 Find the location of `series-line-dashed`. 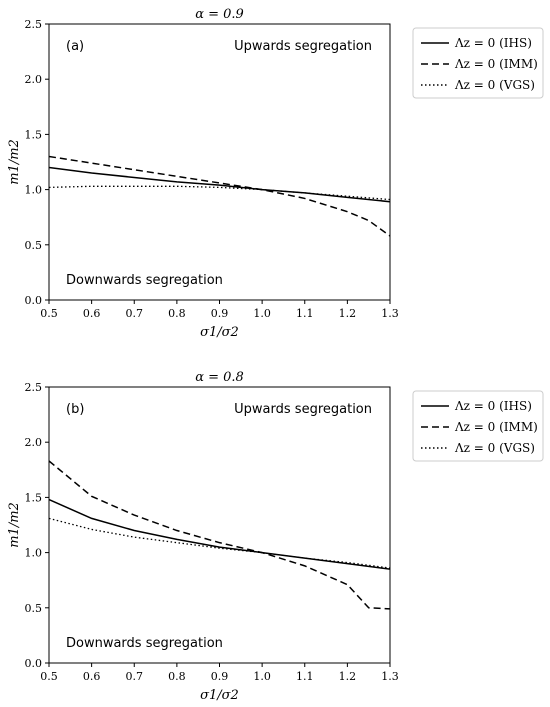

series-line-dashed is located at coordinates (219, 535).